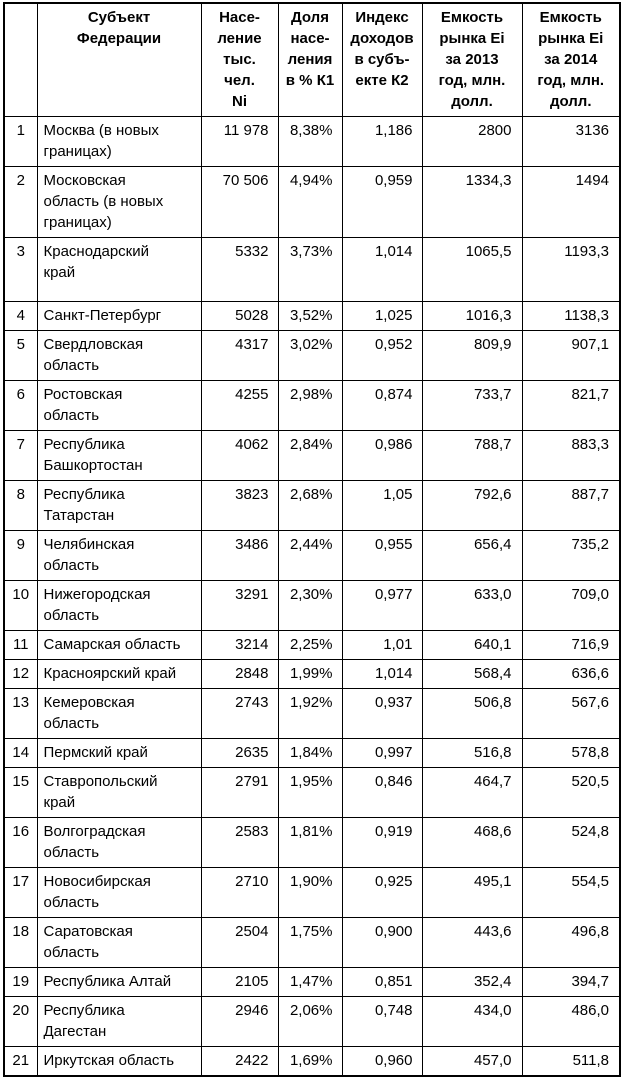  Describe the element at coordinates (20, 555) in the screenshot. I see `cell-num: 9` at that location.